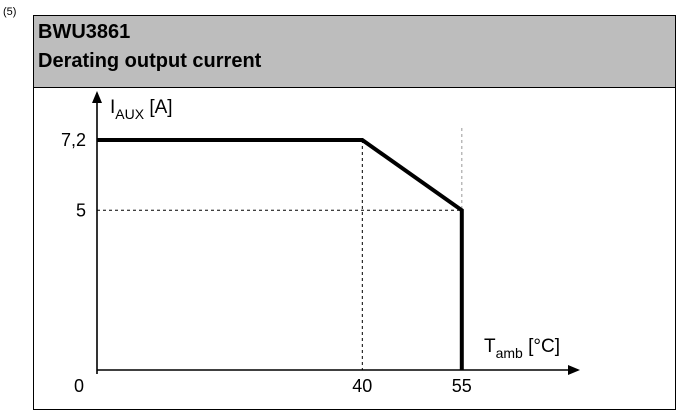  Describe the element at coordinates (84, 32) in the screenshot. I see `device-name: BWU3861` at that location.